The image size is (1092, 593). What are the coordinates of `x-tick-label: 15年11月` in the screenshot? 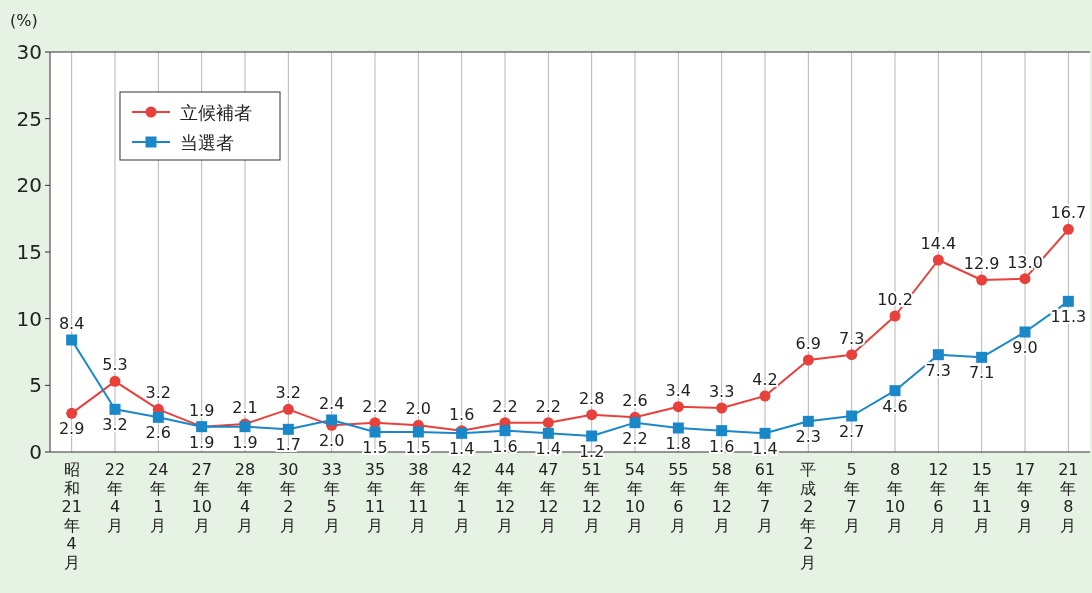 It's located at (981, 497).